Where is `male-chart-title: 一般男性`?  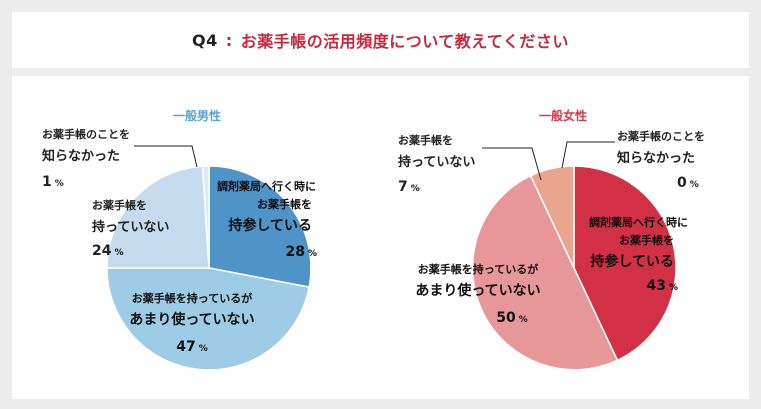
male-chart-title: 一般男性 is located at coordinates (197, 115).